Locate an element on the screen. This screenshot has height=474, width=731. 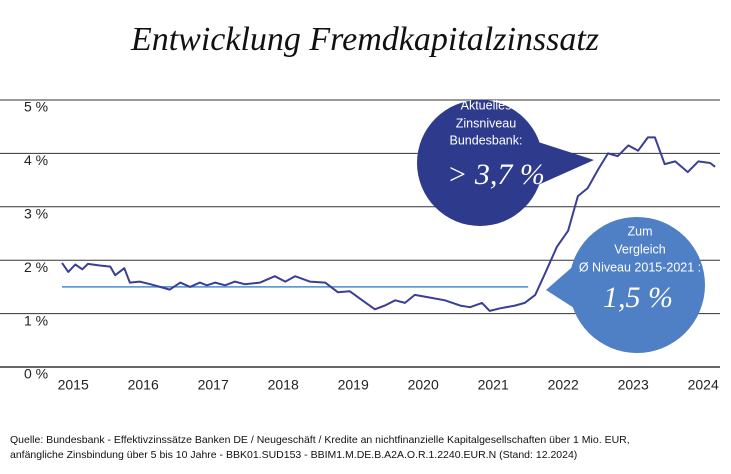
annotation-value: > 3,7 % is located at coordinates (496, 174).